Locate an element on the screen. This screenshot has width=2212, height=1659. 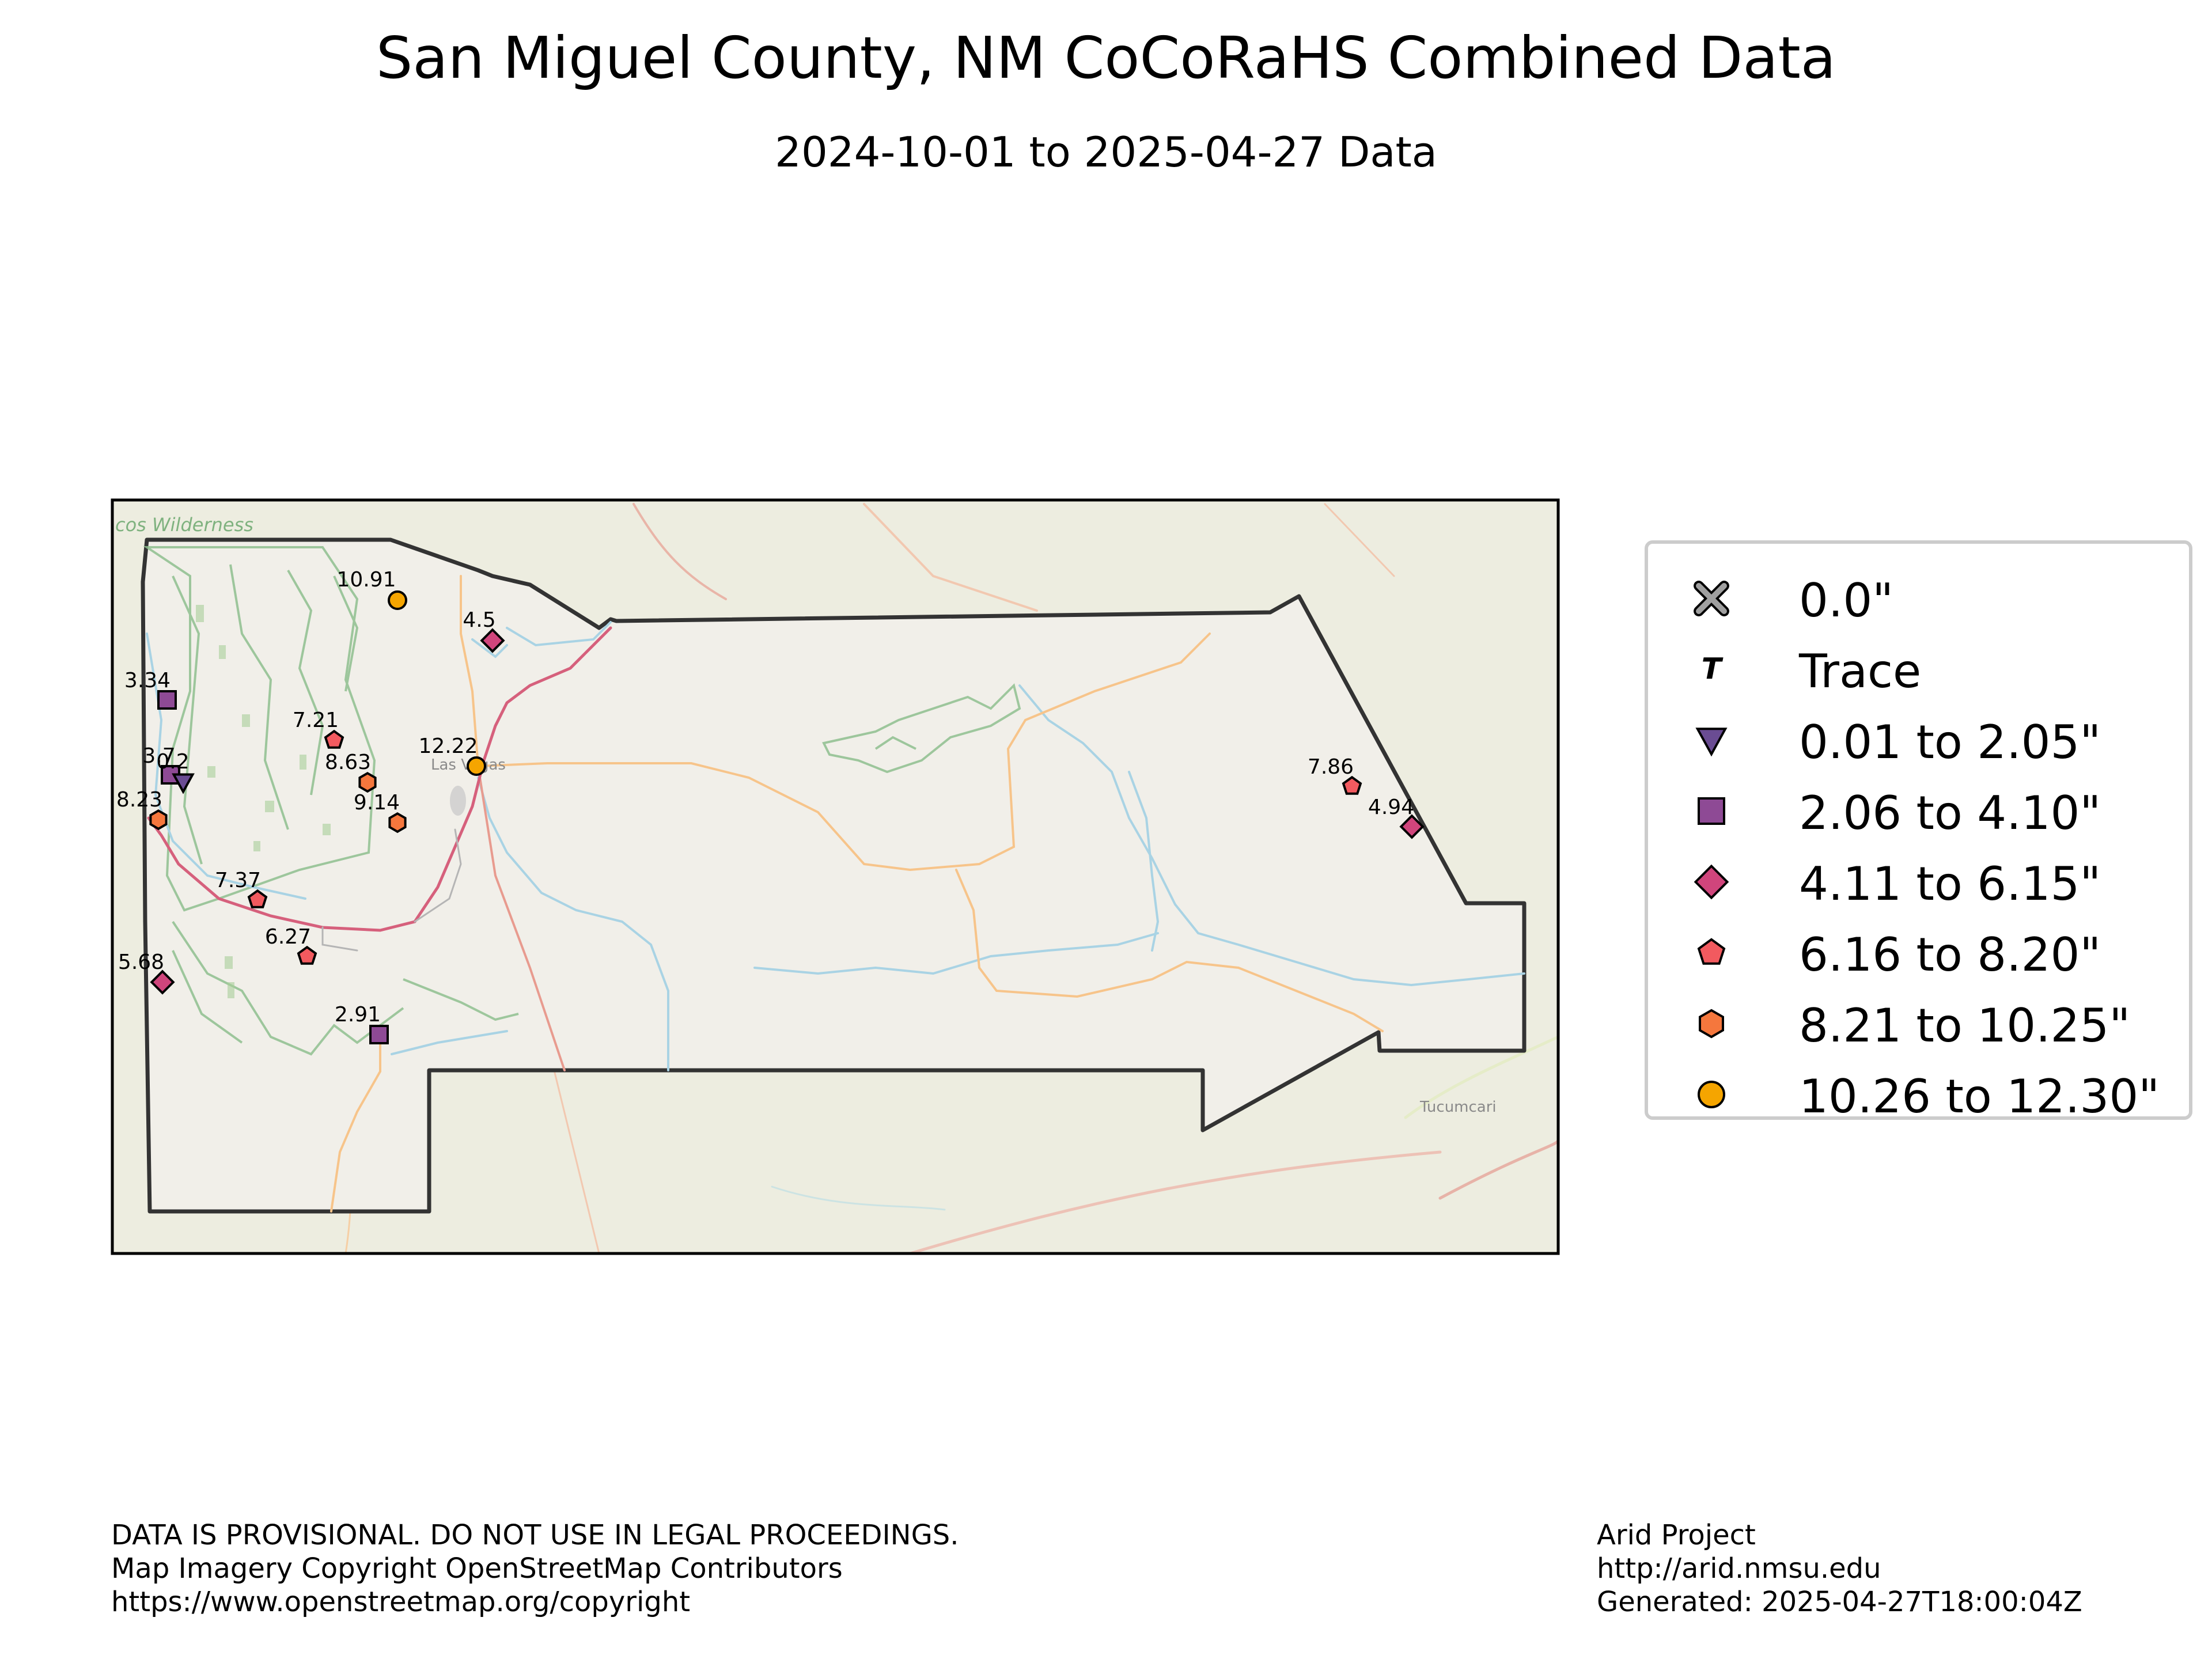
station-value-label: 4.94 is located at coordinates (1391, 807).